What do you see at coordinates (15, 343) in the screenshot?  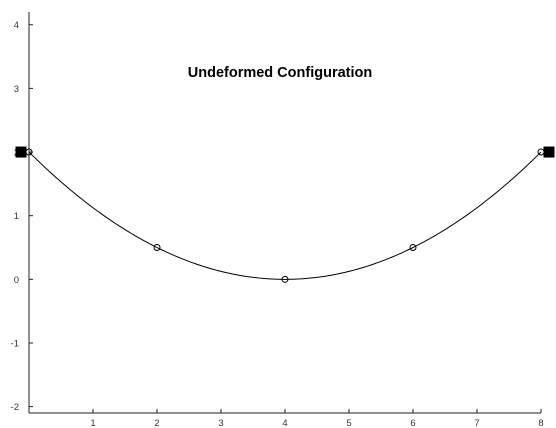 I see `y-tick-label: -1` at bounding box center [15, 343].